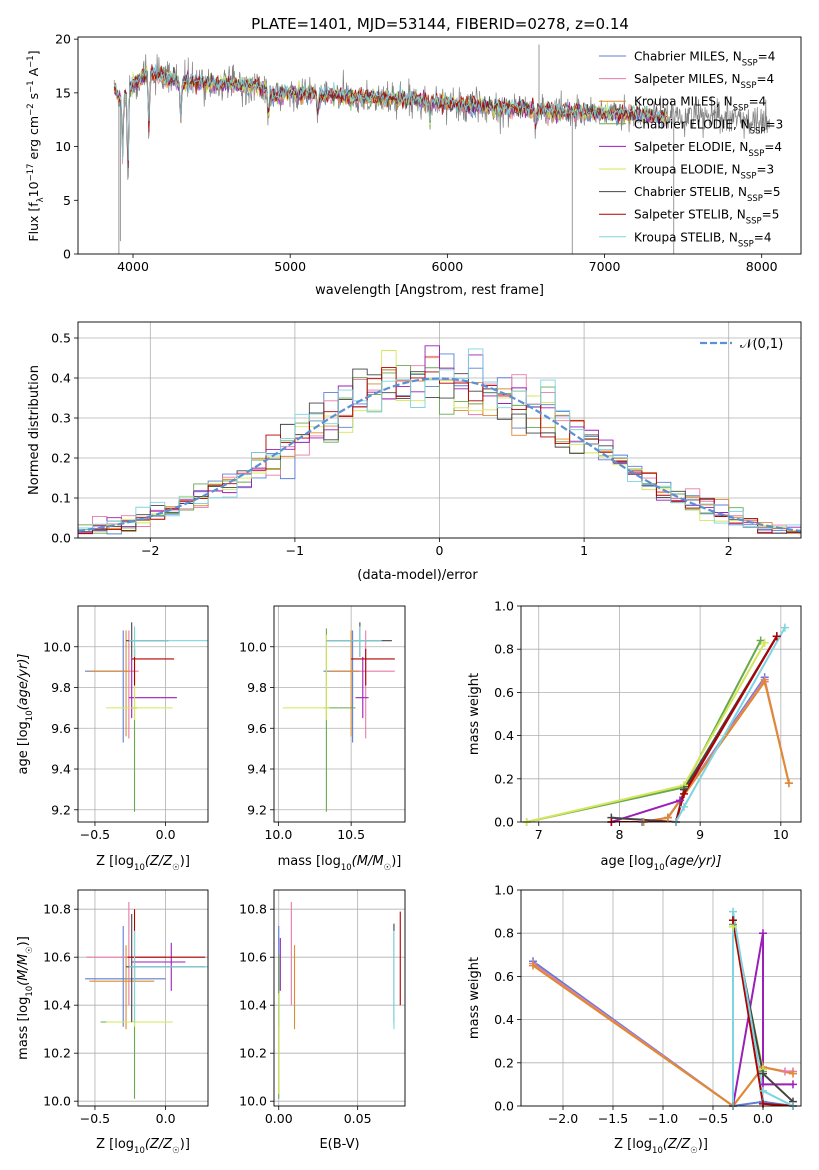 This screenshot has height=1170, width=819. Describe the element at coordinates (663, 1118) in the screenshot. I see `weight_vs_Z-xtick-label: −1.0` at that location.